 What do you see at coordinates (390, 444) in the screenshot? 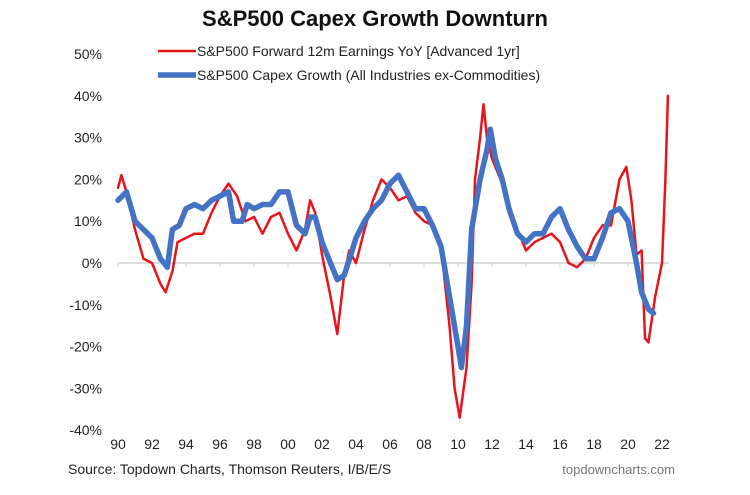
I see `x-tick-label: 06` at bounding box center [390, 444].